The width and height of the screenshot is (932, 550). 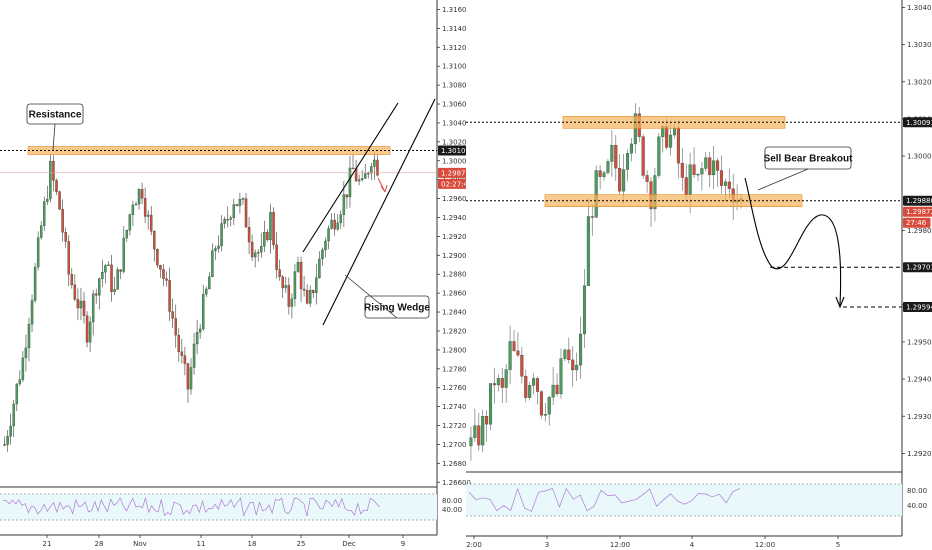 I want to click on annotation-text: Sell Bear Breakout, so click(x=809, y=159).